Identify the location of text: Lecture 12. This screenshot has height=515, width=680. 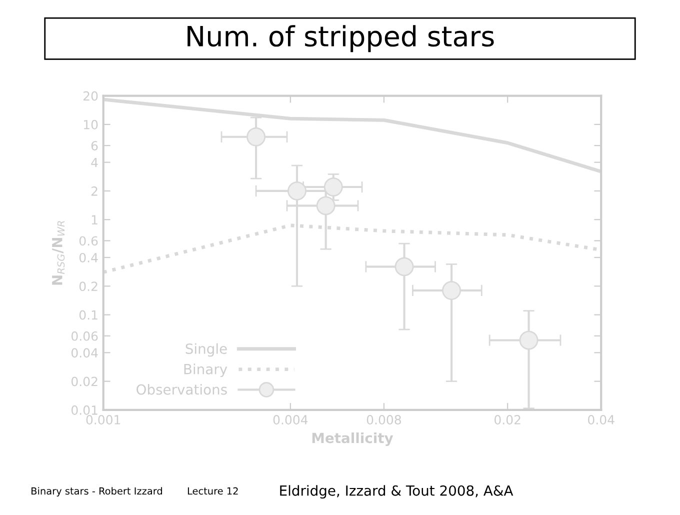
(213, 491).